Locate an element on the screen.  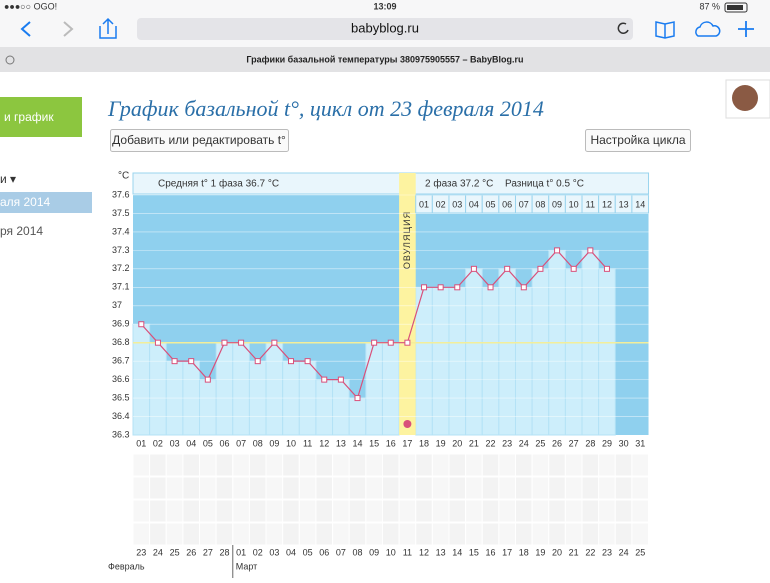
x-tick-label: 10 is located at coordinates (291, 443).